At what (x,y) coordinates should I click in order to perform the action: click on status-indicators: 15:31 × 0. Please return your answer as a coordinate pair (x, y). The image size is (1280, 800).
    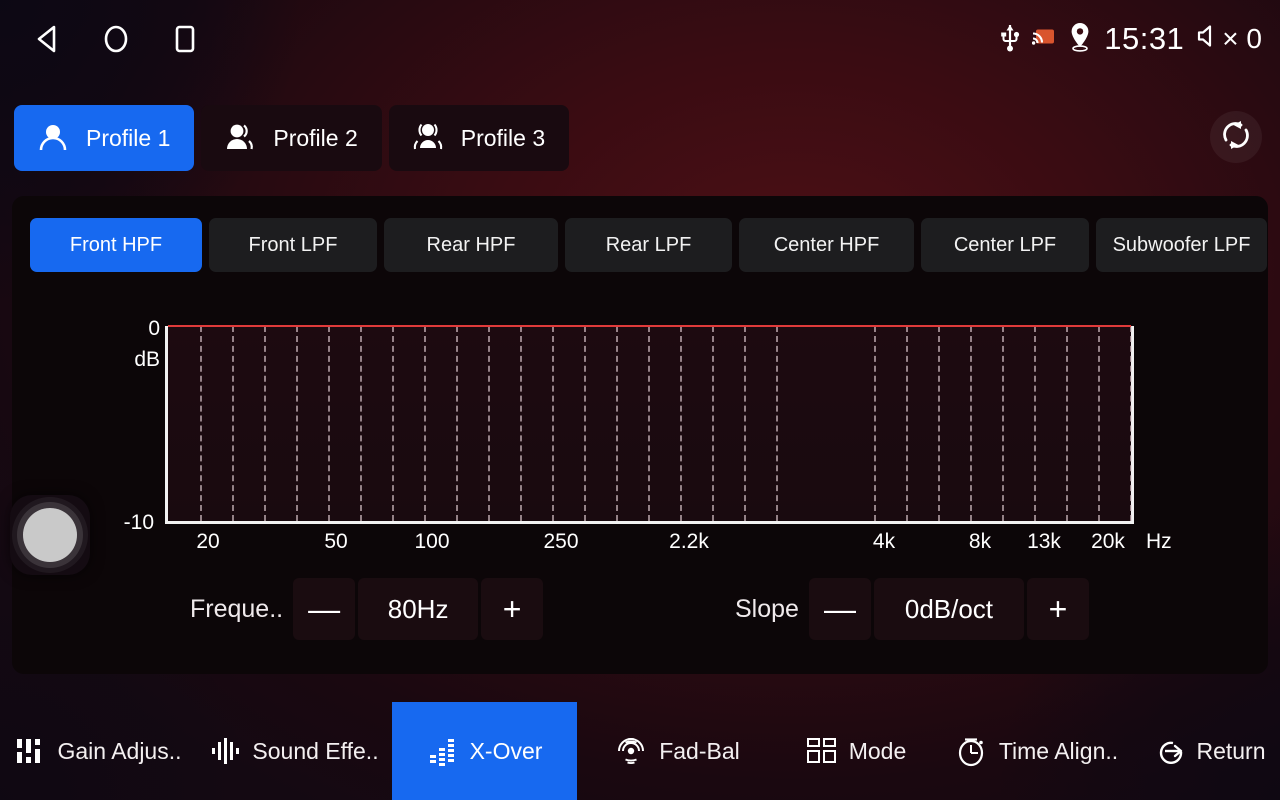
    Looking at the image, I should click on (1130, 39).